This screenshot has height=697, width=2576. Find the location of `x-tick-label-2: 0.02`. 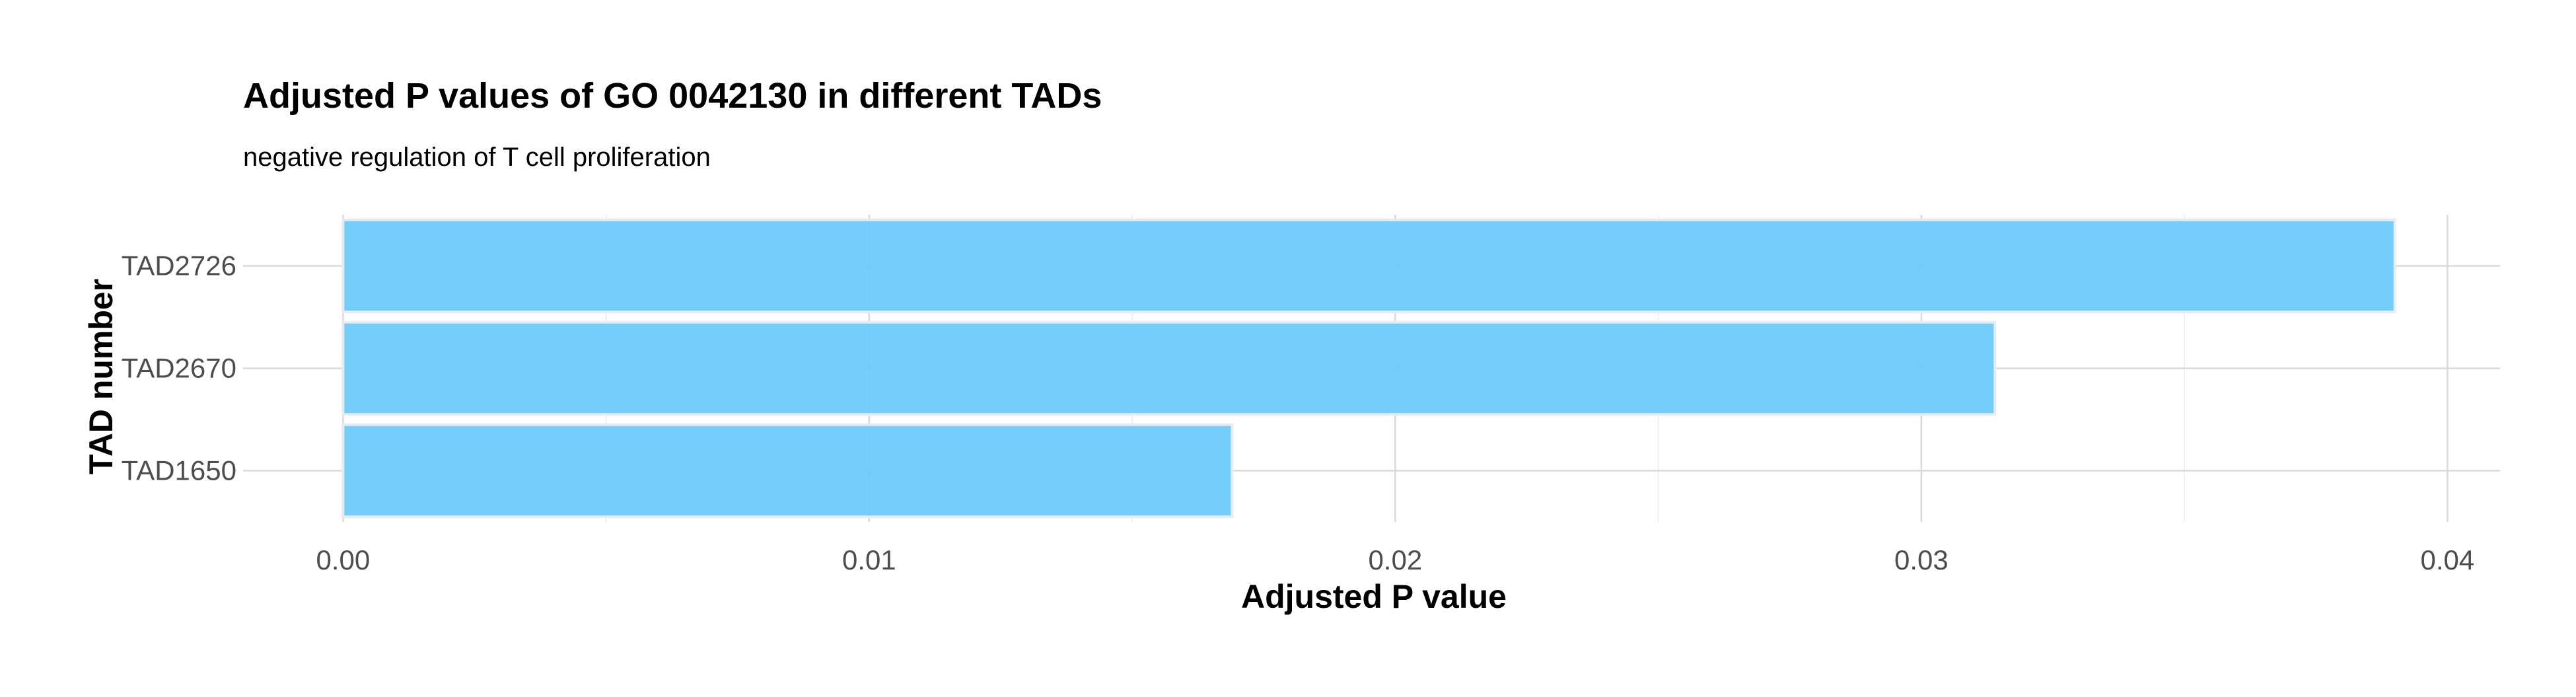

x-tick-label-2: 0.02 is located at coordinates (1395, 559).